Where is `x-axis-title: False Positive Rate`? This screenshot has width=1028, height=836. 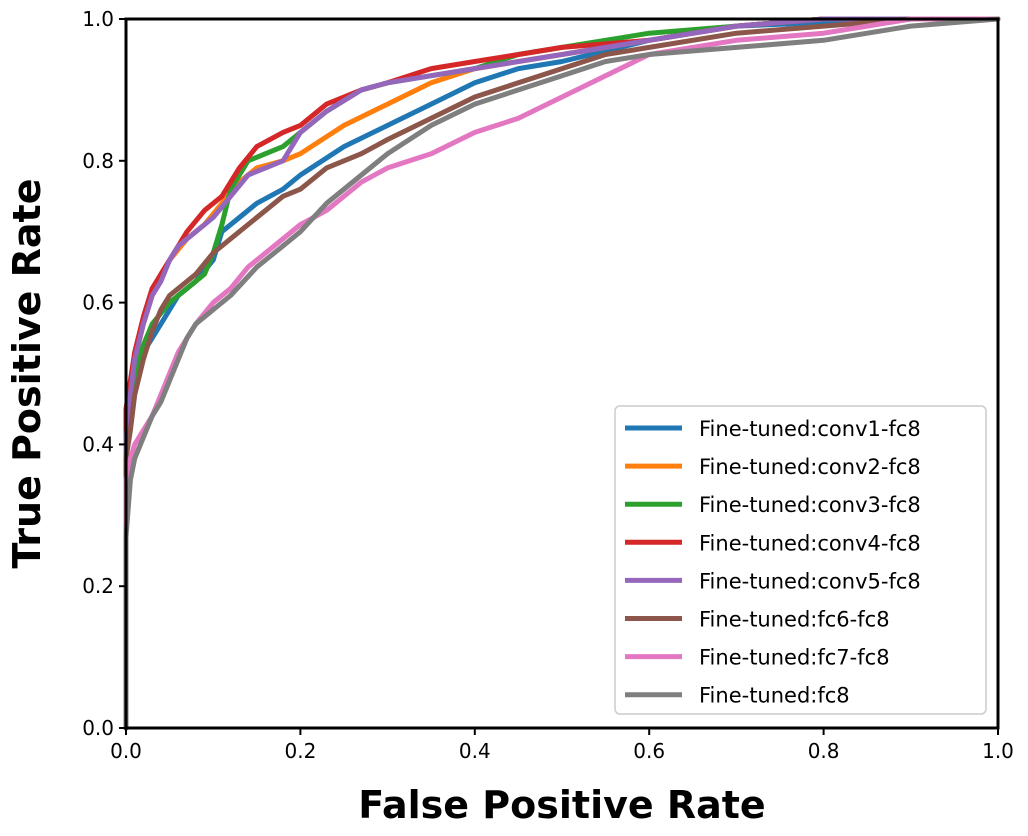
x-axis-title: False Positive Rate is located at coordinates (561, 805).